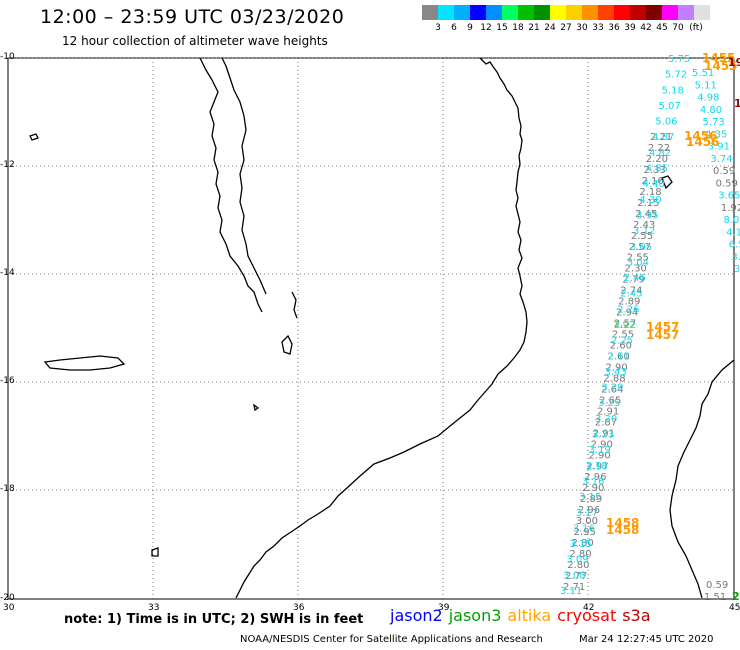 The width and height of the screenshot is (740, 650). I want to click on latitude-label: -20, so click(7, 598).